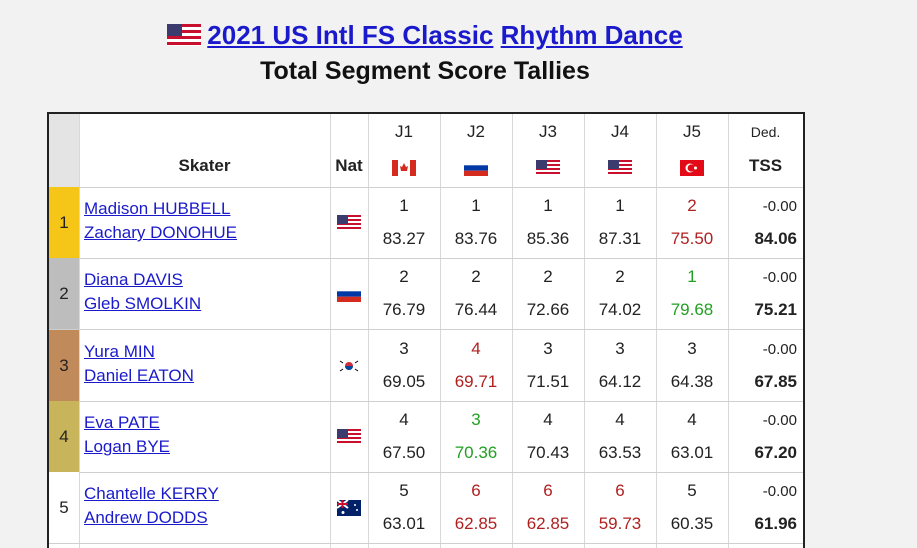  Describe the element at coordinates (775, 381) in the screenshot. I see `tss: 67.85` at that location.